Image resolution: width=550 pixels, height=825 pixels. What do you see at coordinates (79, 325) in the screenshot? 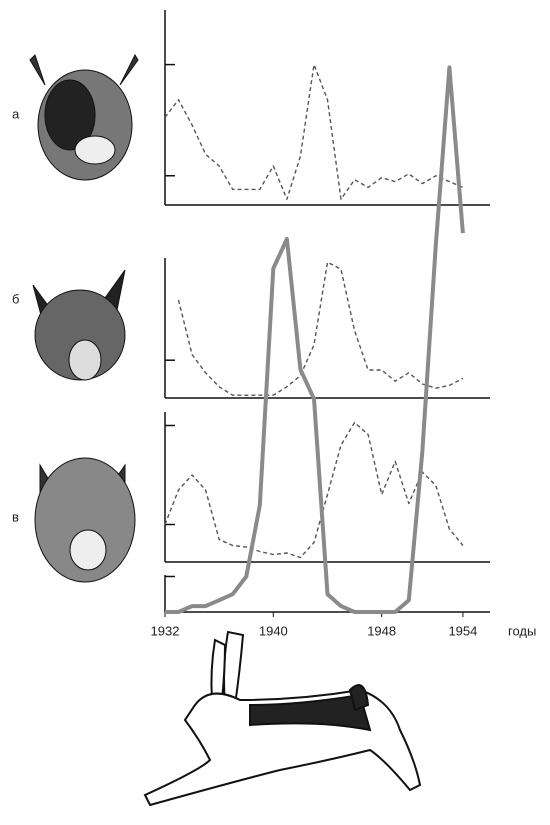
I see `fox-head` at bounding box center [79, 325].